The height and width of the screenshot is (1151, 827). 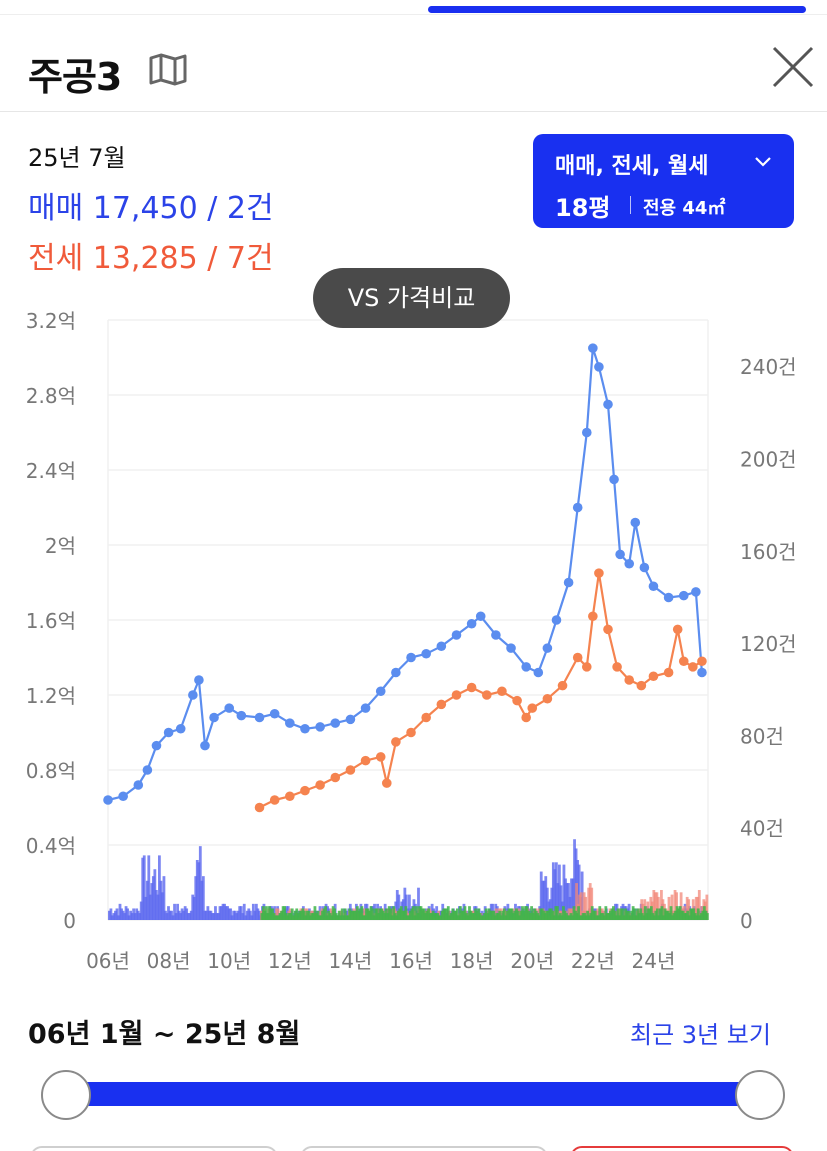 What do you see at coordinates (583, 208) in the screenshot?
I see `filter-size: 18평` at bounding box center [583, 208].